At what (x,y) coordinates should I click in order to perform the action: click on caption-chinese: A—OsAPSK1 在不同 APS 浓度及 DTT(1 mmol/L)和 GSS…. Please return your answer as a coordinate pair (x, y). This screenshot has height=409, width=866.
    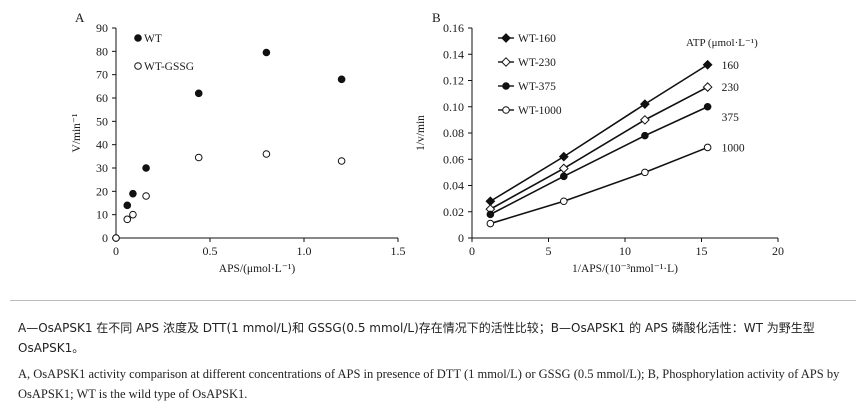
    Looking at the image, I should click on (416, 338).